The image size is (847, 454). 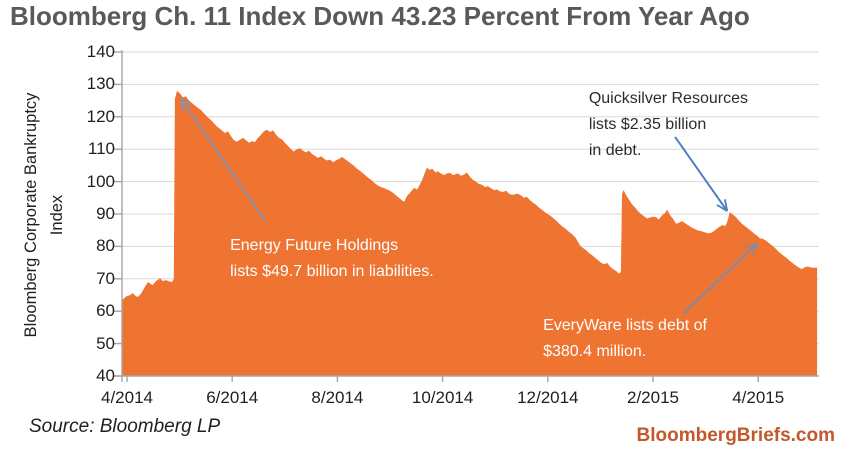 I want to click on y-tick-label: 130, so click(x=100, y=84).